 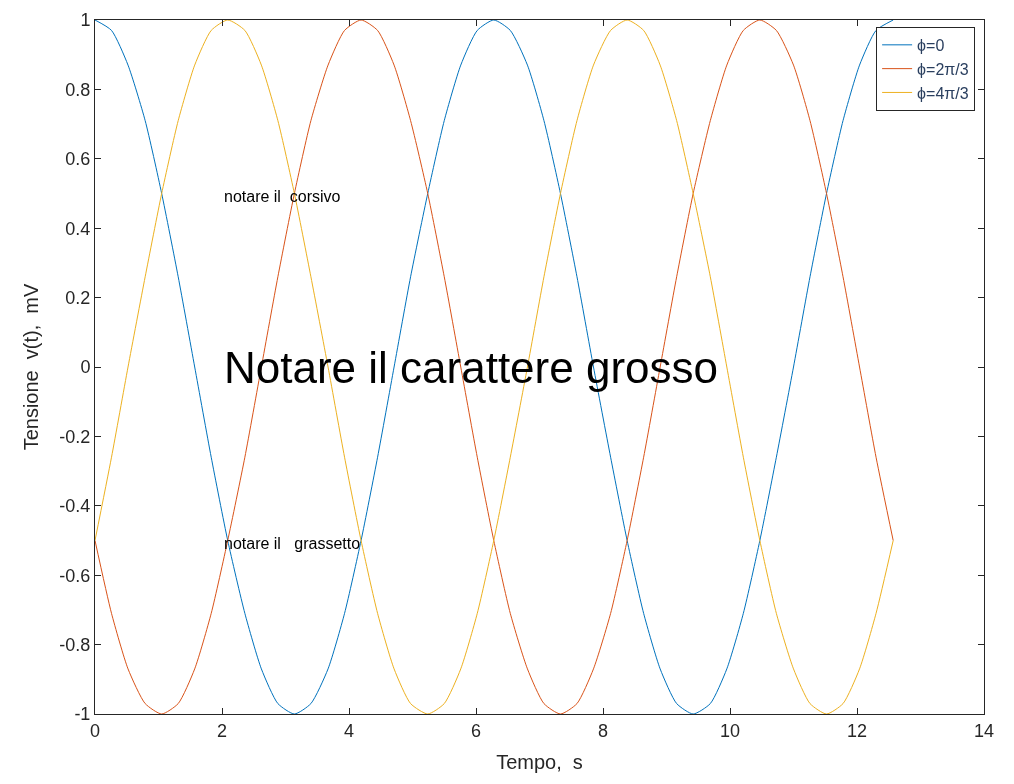 I want to click on y-tick-label: 1, so click(x=85, y=20).